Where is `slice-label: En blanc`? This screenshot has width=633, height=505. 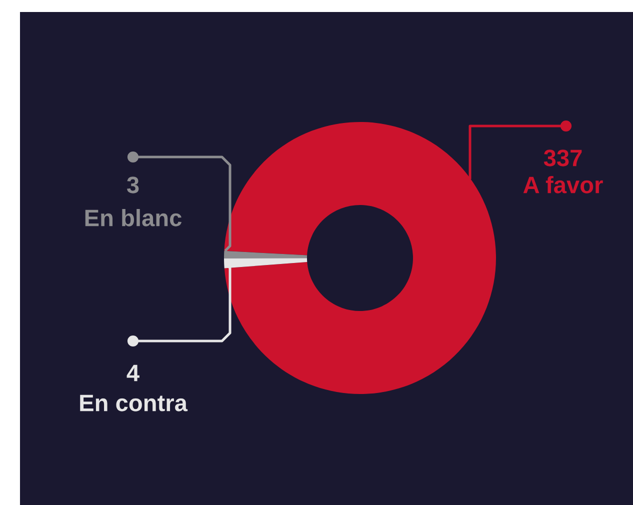 slice-label: En blanc is located at coordinates (133, 217).